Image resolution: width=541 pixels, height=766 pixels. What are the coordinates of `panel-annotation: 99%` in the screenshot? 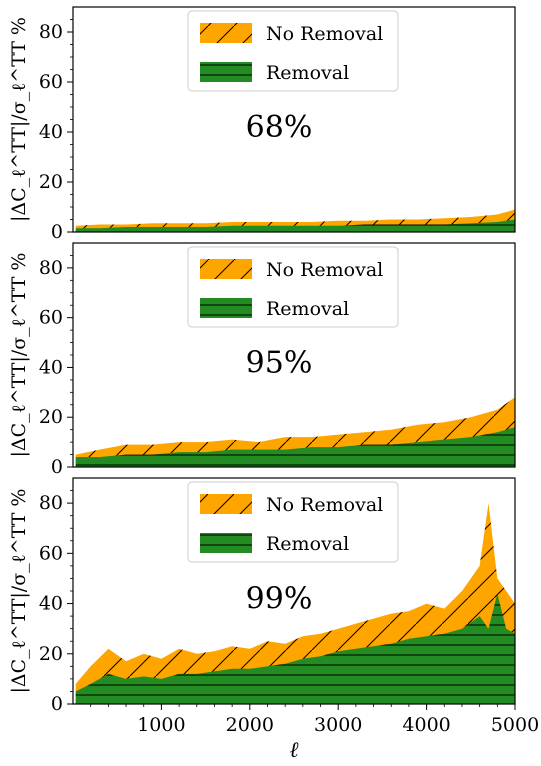 It's located at (279, 599).